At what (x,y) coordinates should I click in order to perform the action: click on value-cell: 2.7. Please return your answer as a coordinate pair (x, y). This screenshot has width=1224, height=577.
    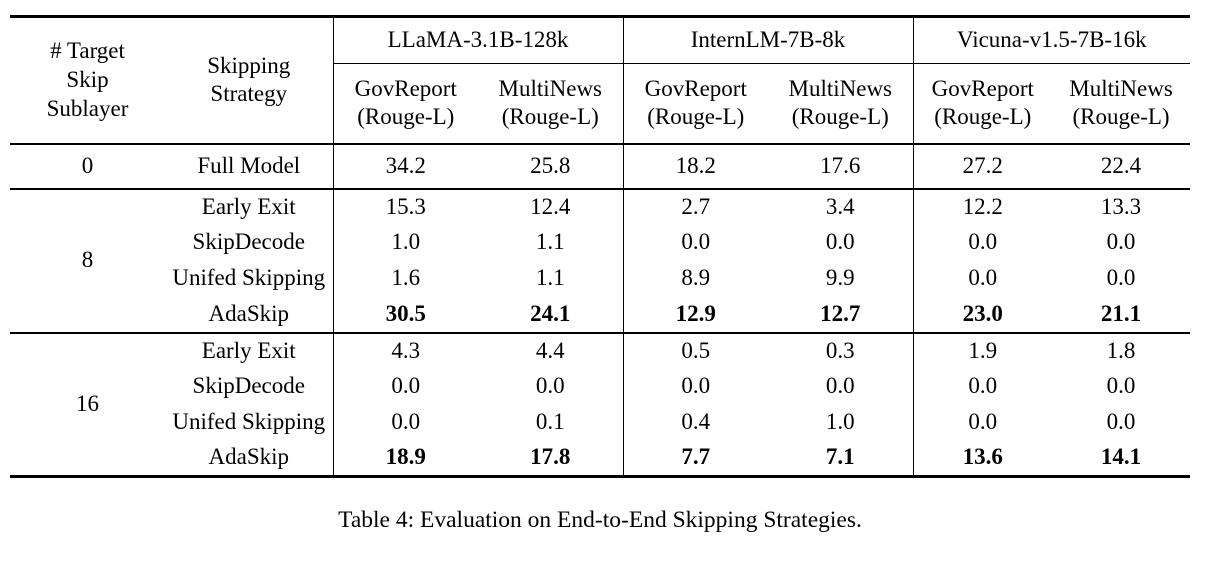
    Looking at the image, I should click on (695, 206).